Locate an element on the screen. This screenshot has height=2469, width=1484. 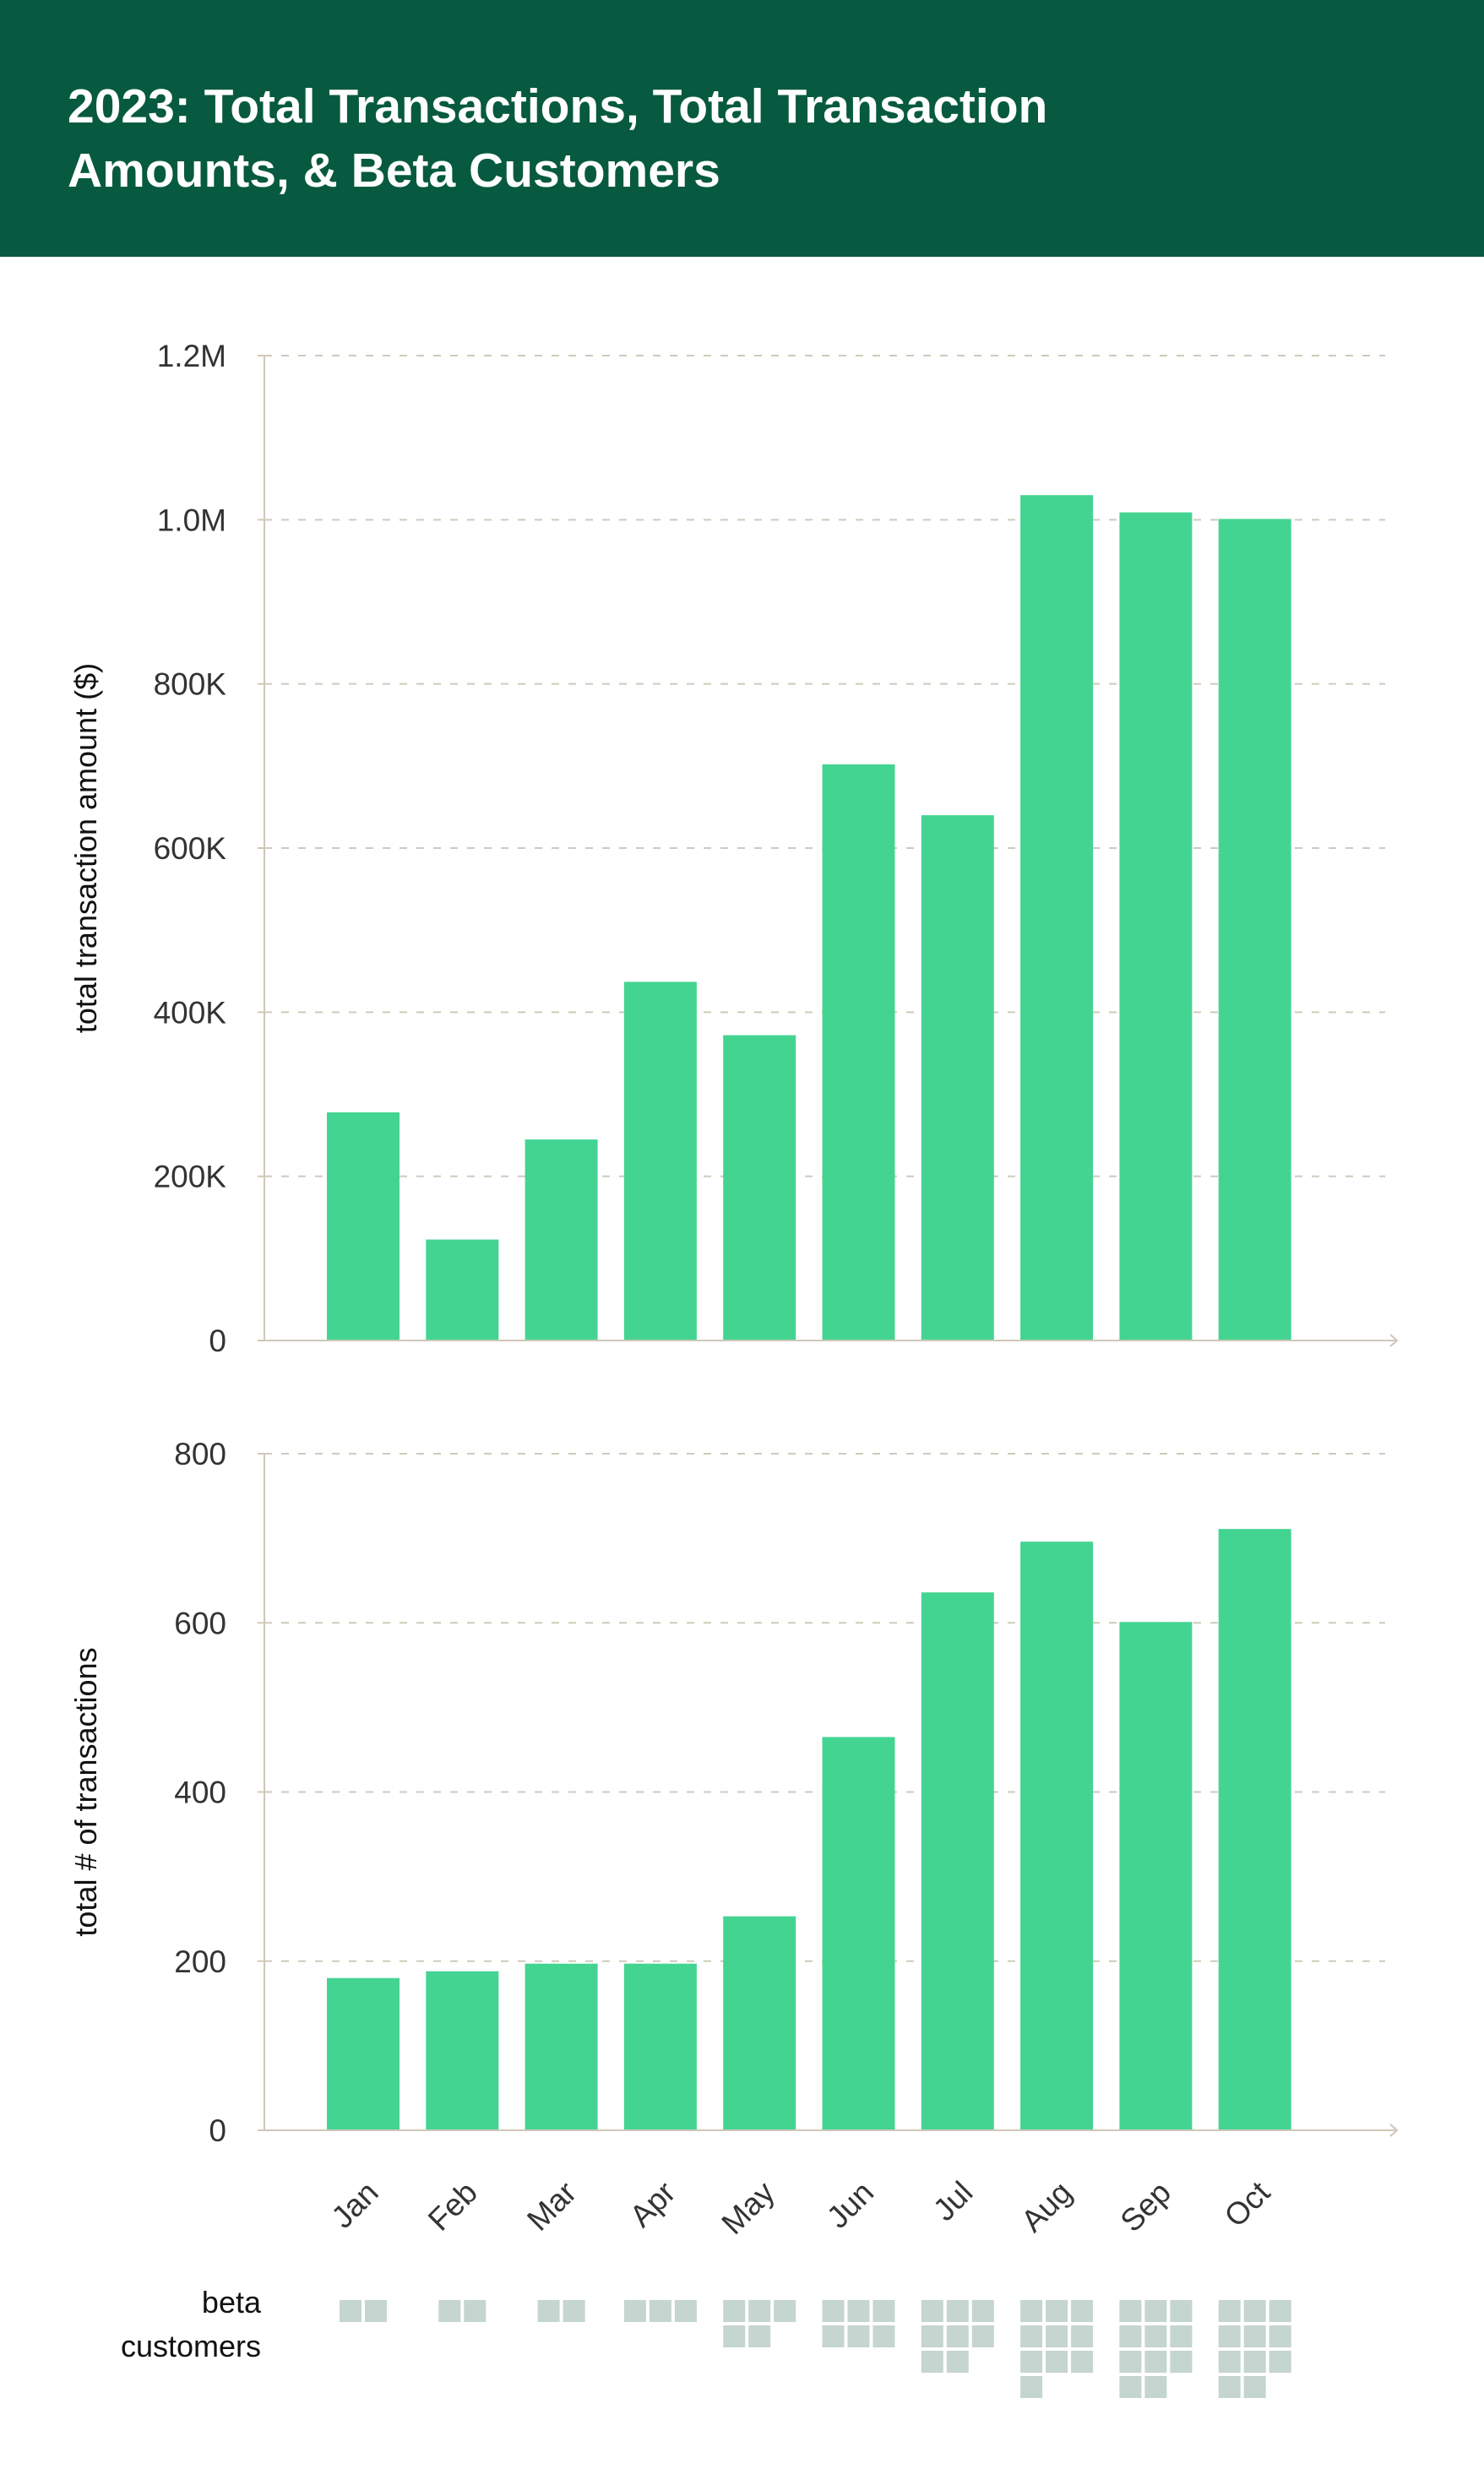
y-tick-label: 200K is located at coordinates (190, 1177).